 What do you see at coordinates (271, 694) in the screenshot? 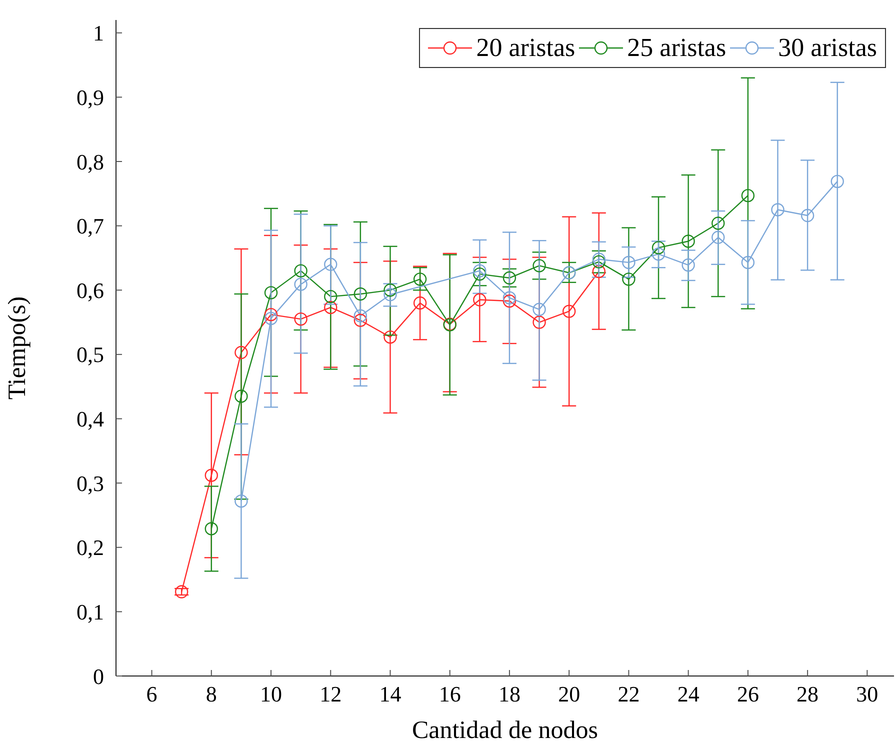
I see `x-tick-label: 10` at bounding box center [271, 694].